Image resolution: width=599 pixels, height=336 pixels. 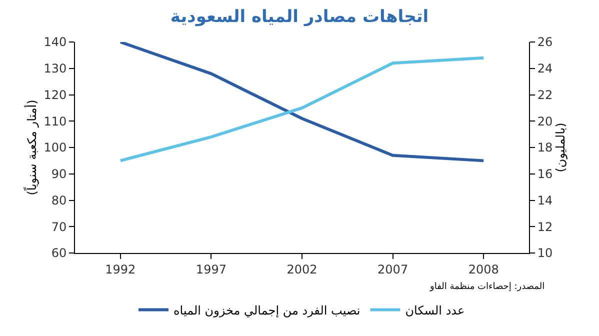 I want to click on y-tick-label: 100, so click(x=55, y=147).